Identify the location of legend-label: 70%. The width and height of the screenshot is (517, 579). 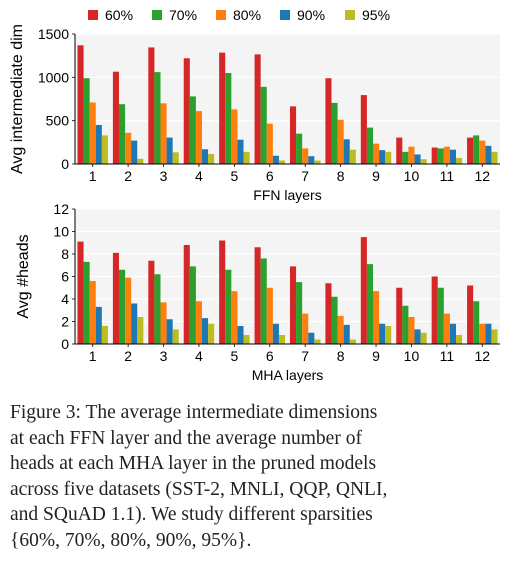
(183, 15).